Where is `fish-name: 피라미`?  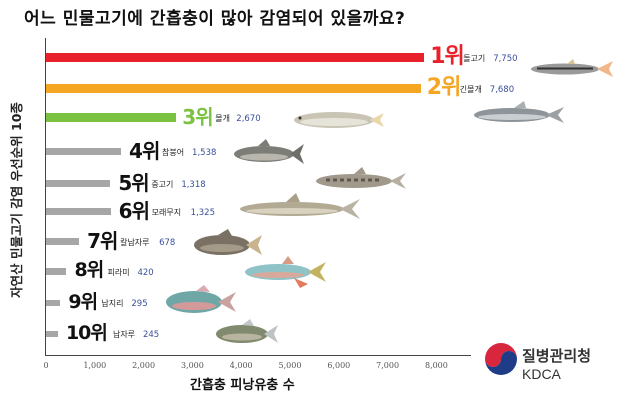
fish-name: 피라미 is located at coordinates (118, 272).